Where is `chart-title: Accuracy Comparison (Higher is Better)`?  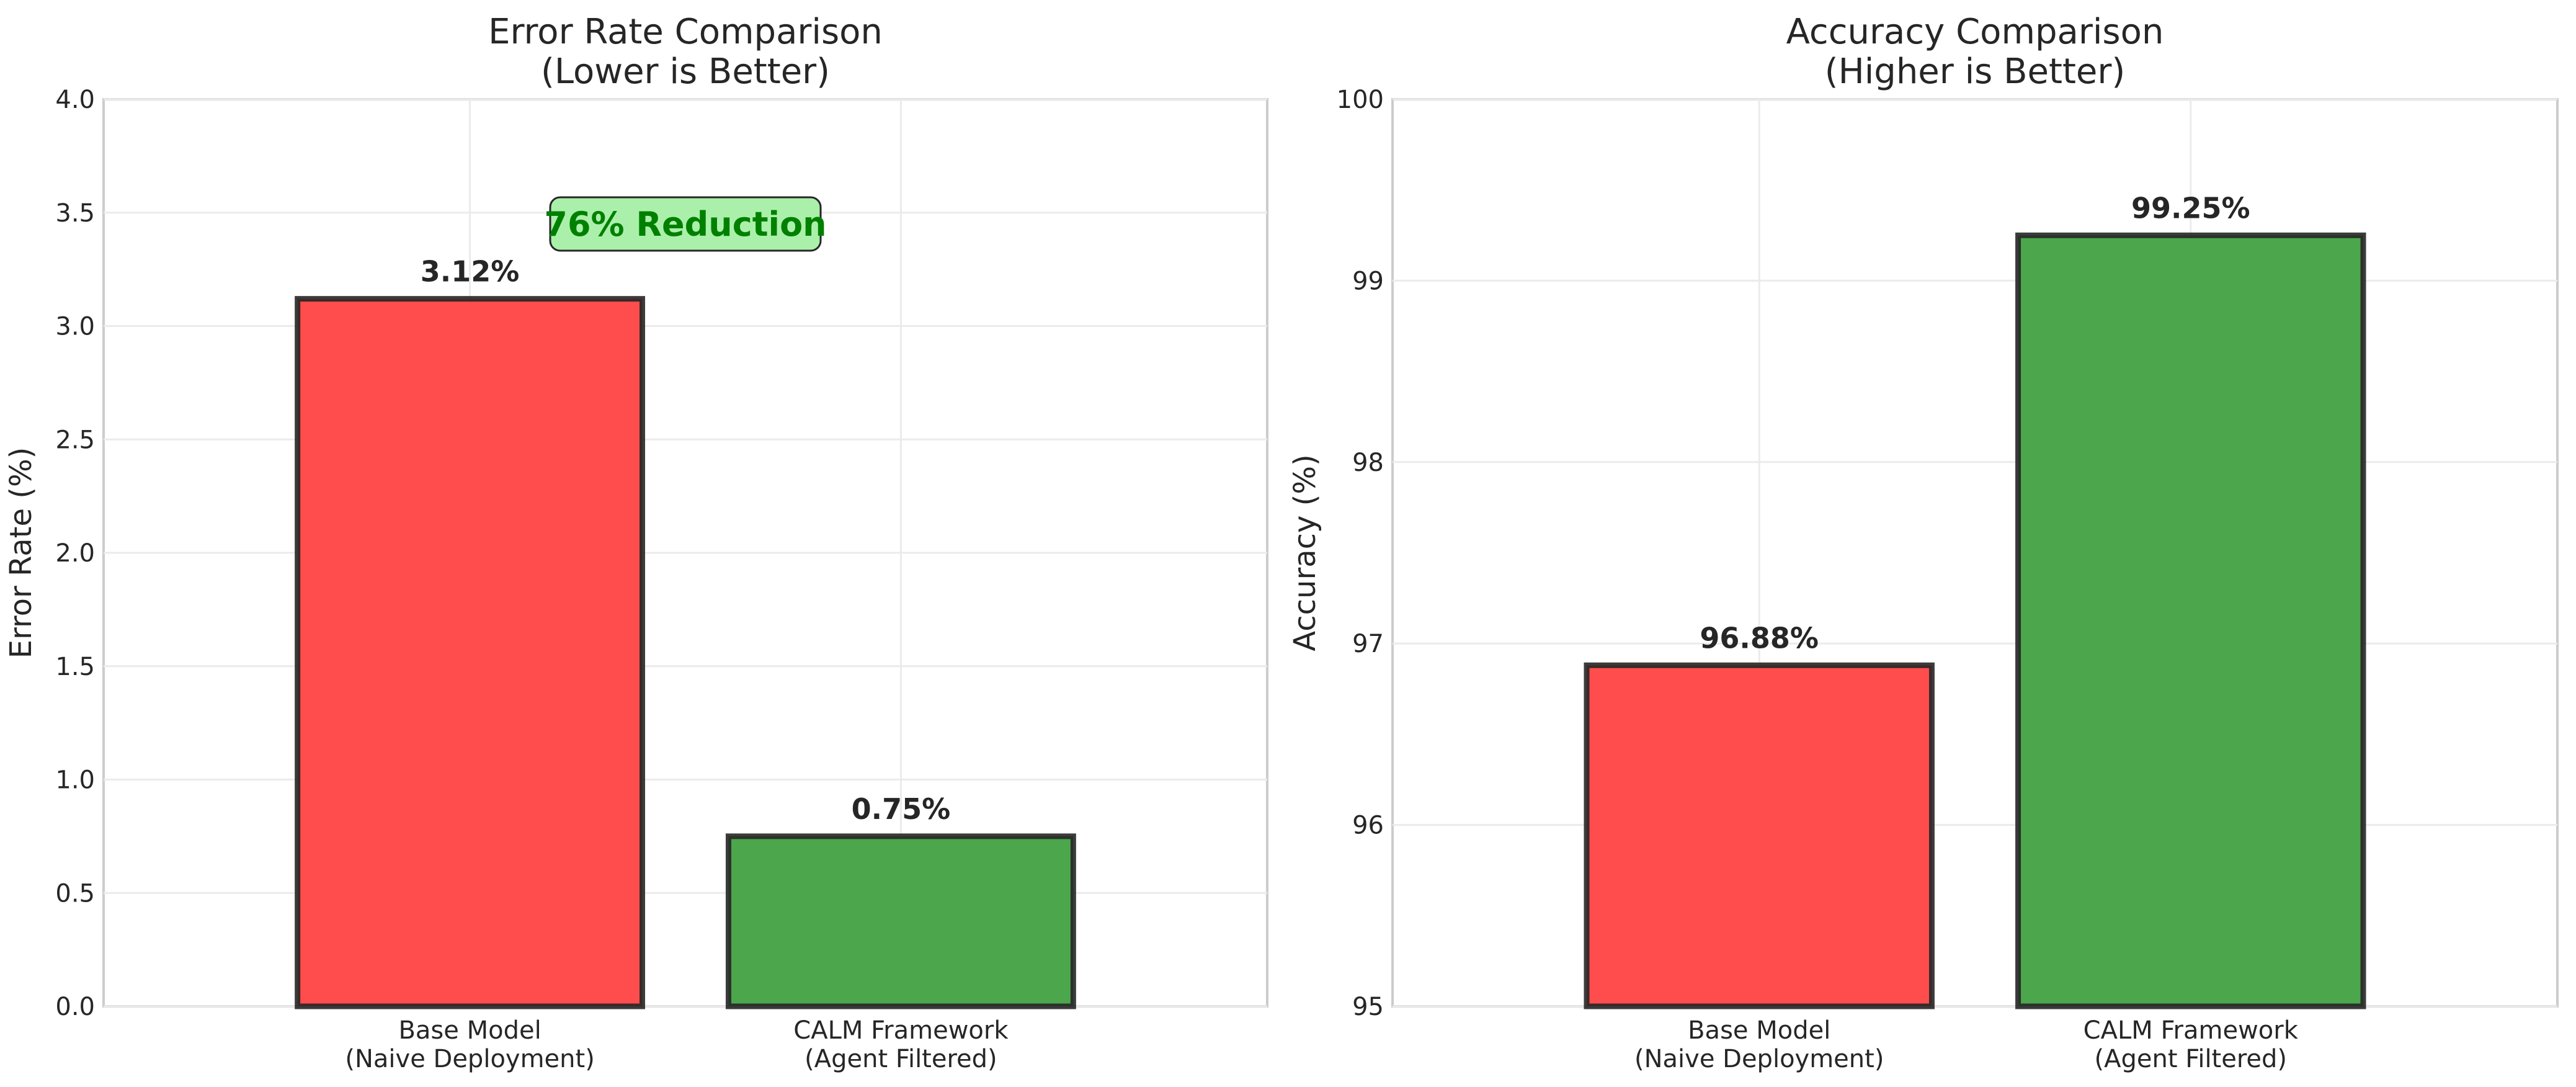 chart-title: Accuracy Comparison (Higher is Better) is located at coordinates (1975, 52).